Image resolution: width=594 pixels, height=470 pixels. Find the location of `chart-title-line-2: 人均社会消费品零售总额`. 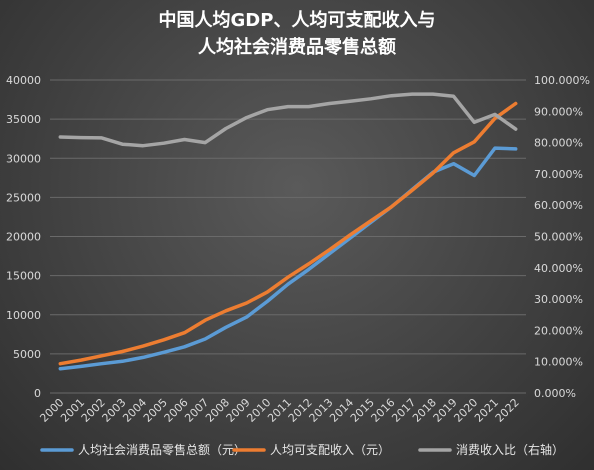

chart-title-line-2: 人均社会消费品零售总额 is located at coordinates (297, 47).